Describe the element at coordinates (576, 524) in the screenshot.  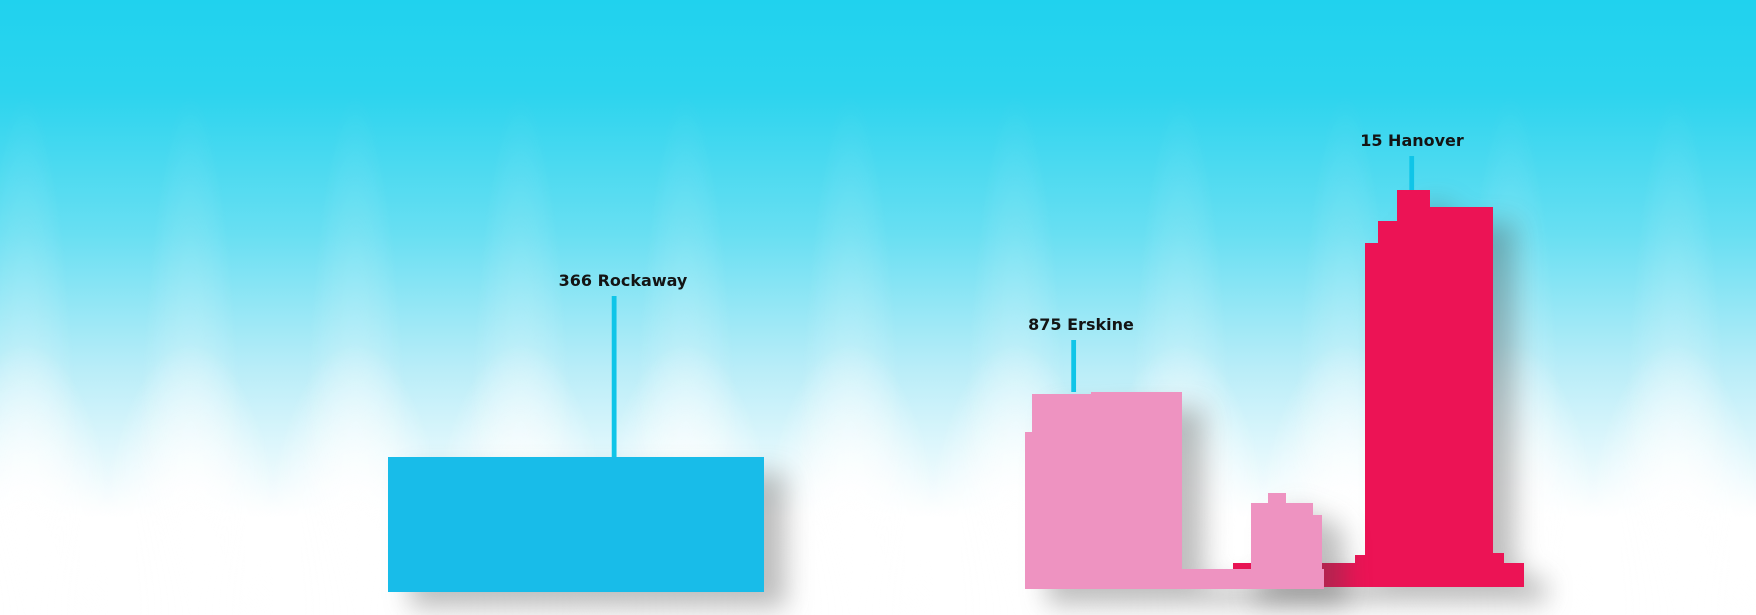
I see `building-366-rockaway-shape` at that location.